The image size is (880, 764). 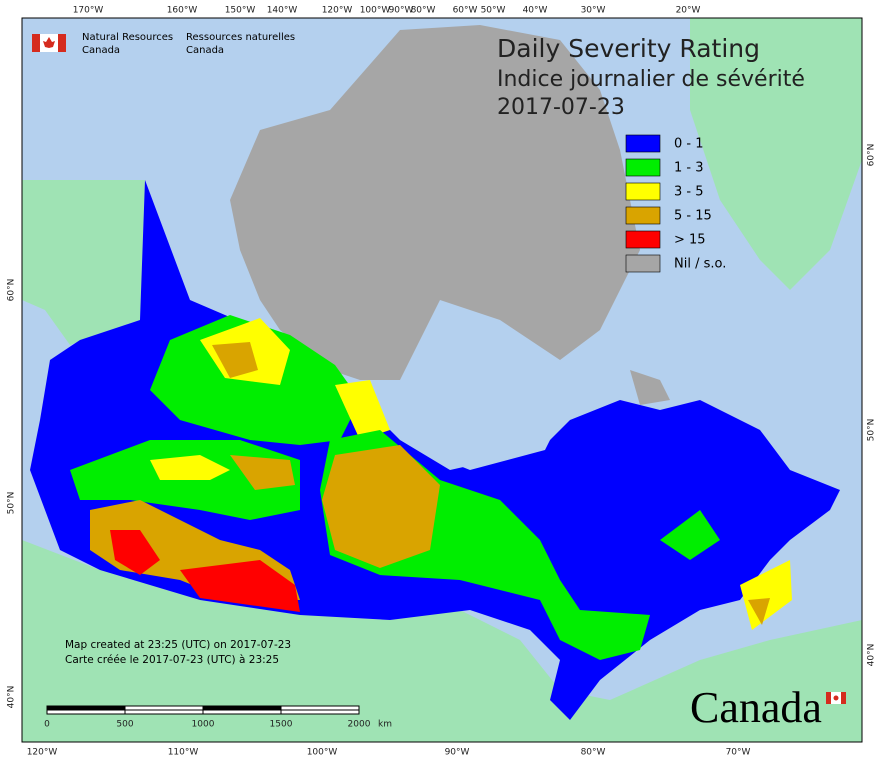 I want to click on longitude-label: 170°W, so click(x=88, y=11).